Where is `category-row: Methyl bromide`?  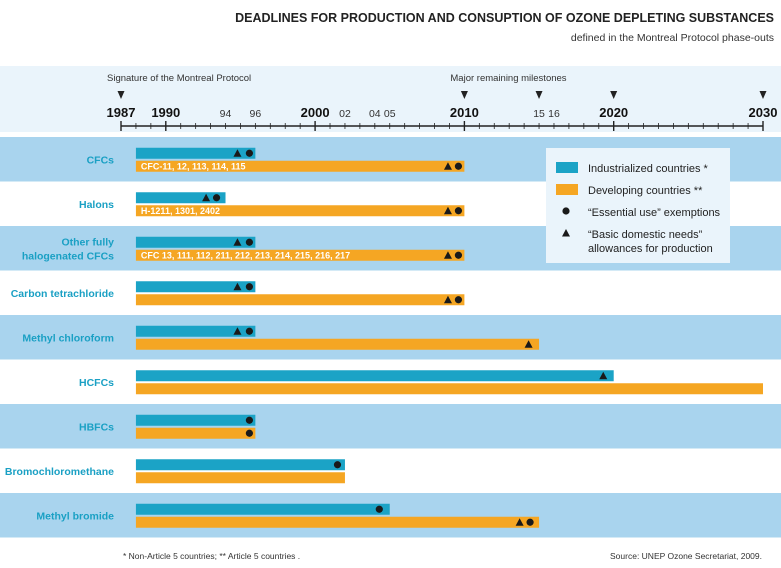 category-row: Methyl bromide is located at coordinates (288, 515).